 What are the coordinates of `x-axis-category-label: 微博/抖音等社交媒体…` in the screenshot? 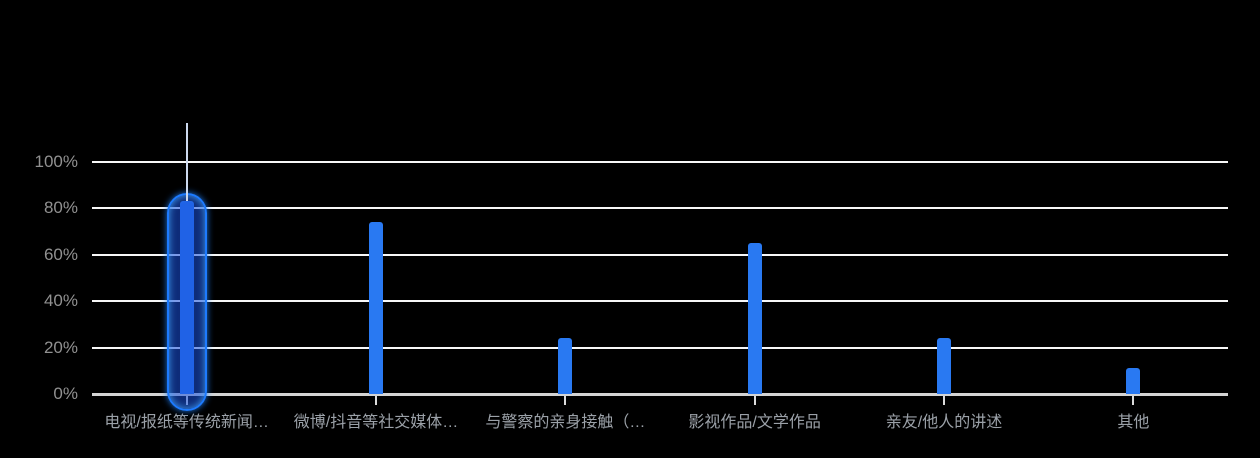 It's located at (376, 422).